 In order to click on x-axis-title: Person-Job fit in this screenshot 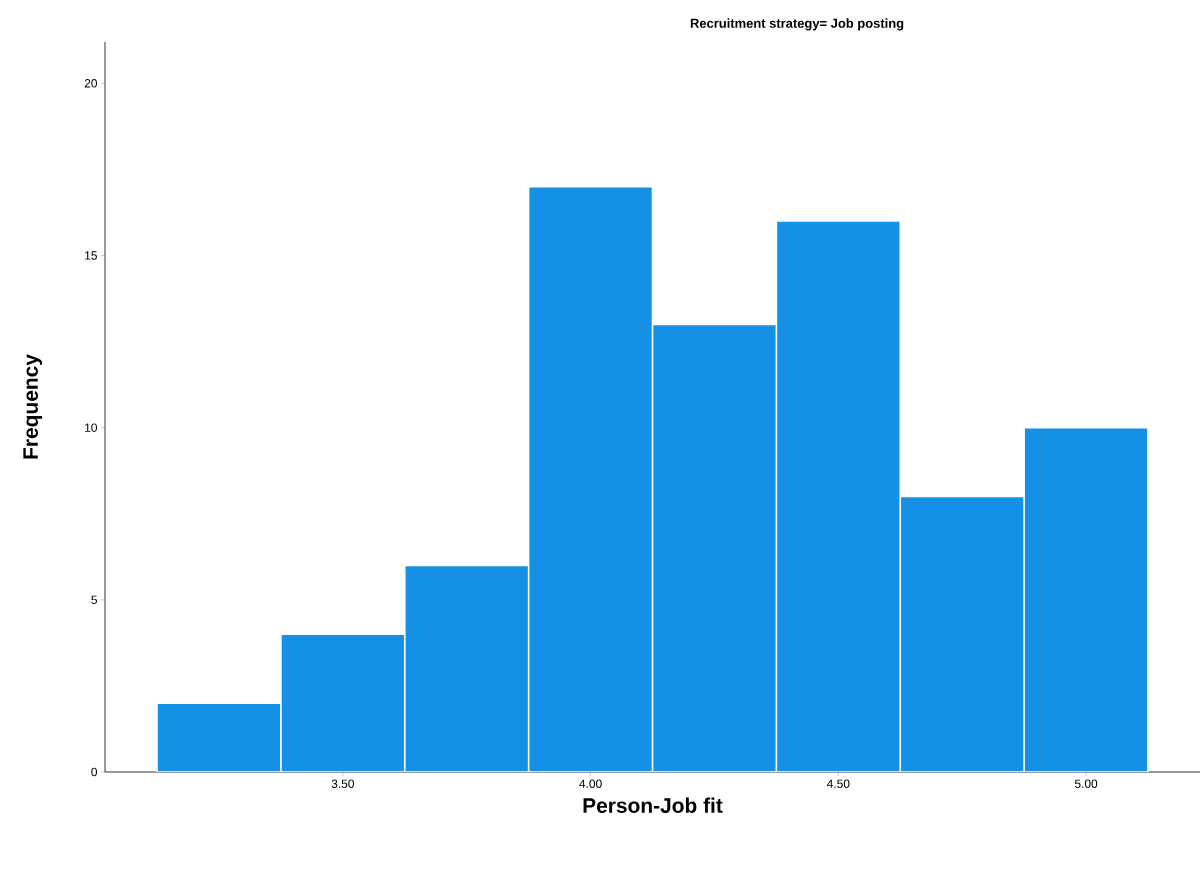, I will do `click(653, 805)`.